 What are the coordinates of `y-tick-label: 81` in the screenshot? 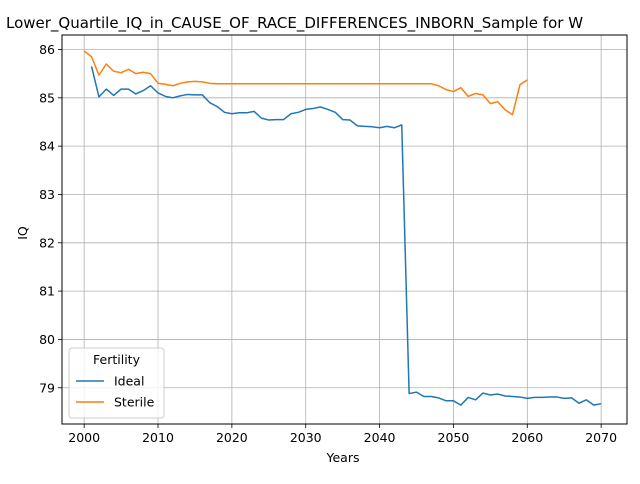 It's located at (47, 291).